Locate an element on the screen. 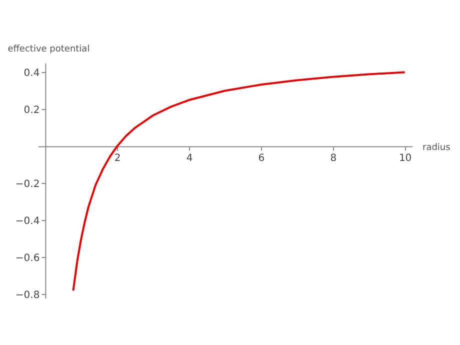 This screenshot has width=460, height=345. x-tick-label: 4 is located at coordinates (189, 158).